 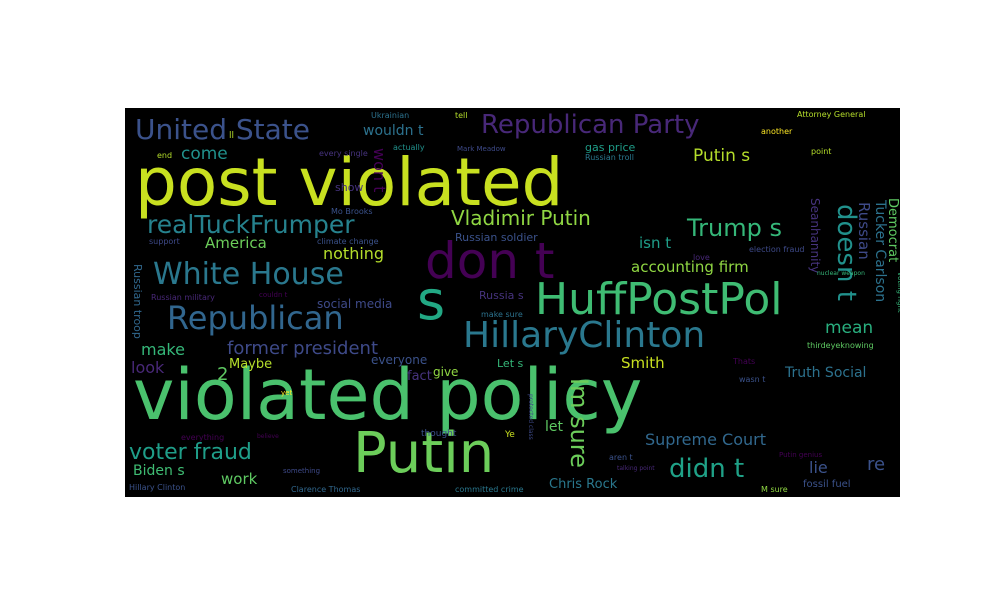 What do you see at coordinates (399, 360) in the screenshot?
I see `word-everyone: everyone` at bounding box center [399, 360].